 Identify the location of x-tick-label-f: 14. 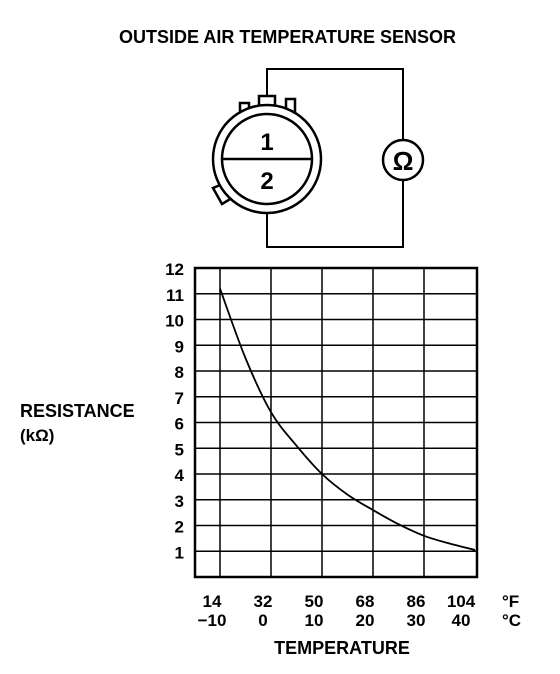
(212, 601).